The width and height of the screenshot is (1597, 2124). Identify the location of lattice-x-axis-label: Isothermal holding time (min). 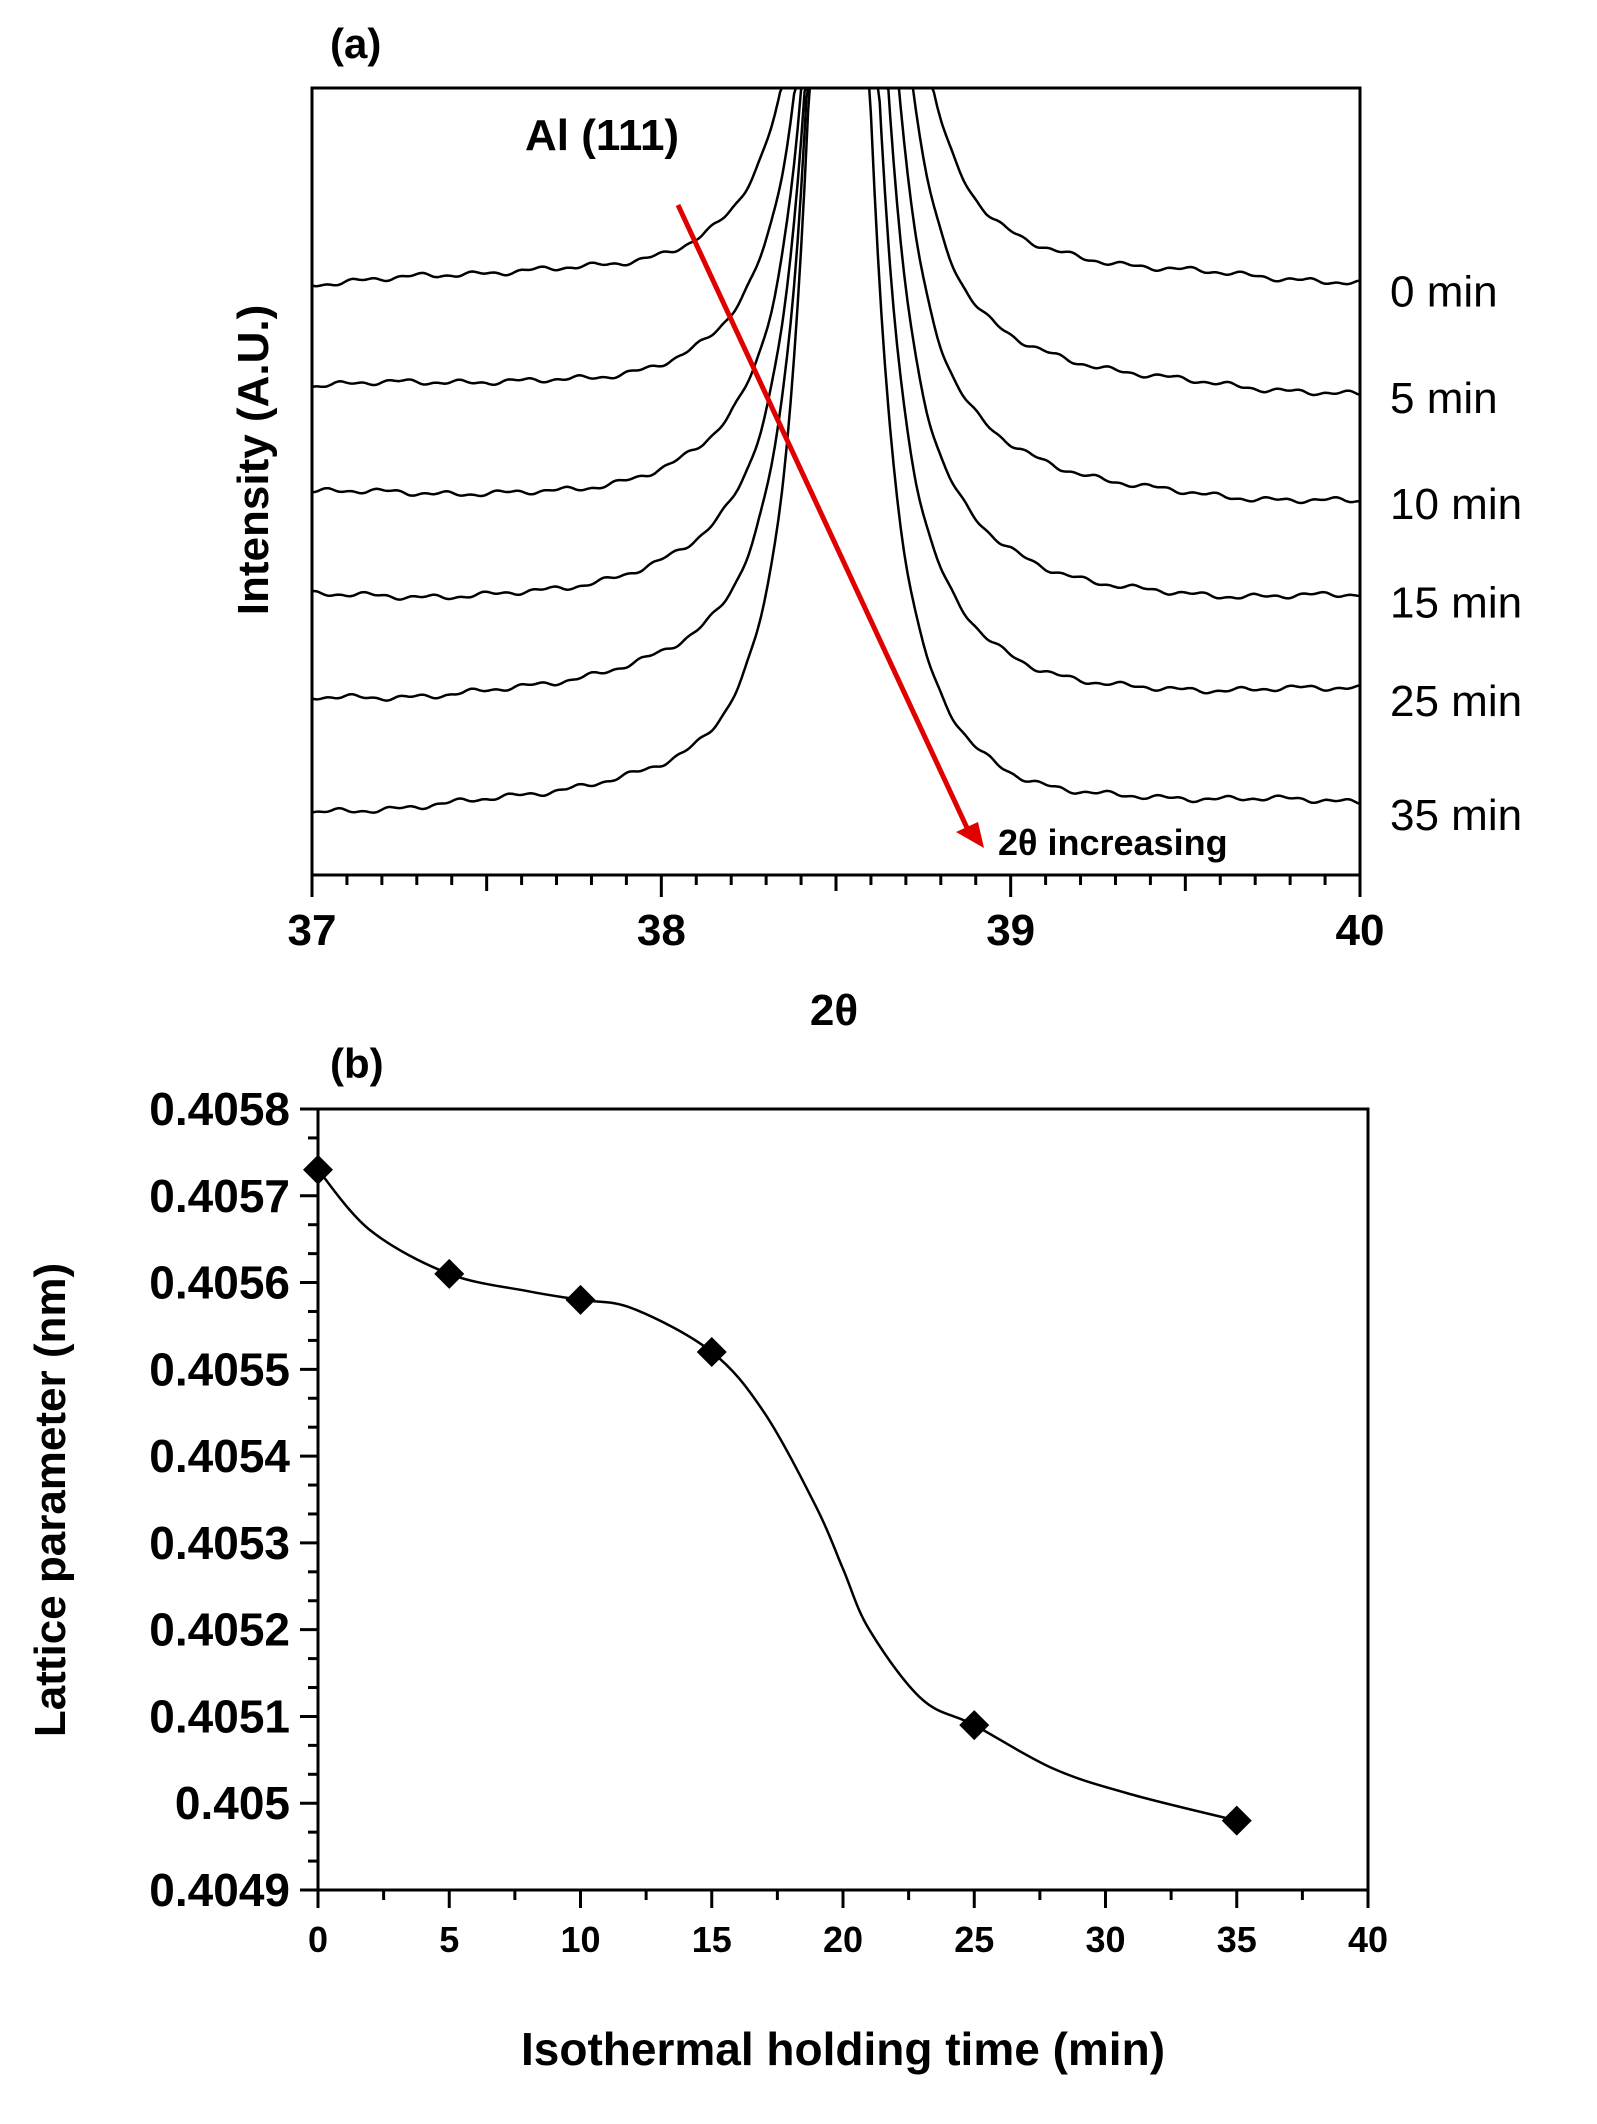
(843, 2049).